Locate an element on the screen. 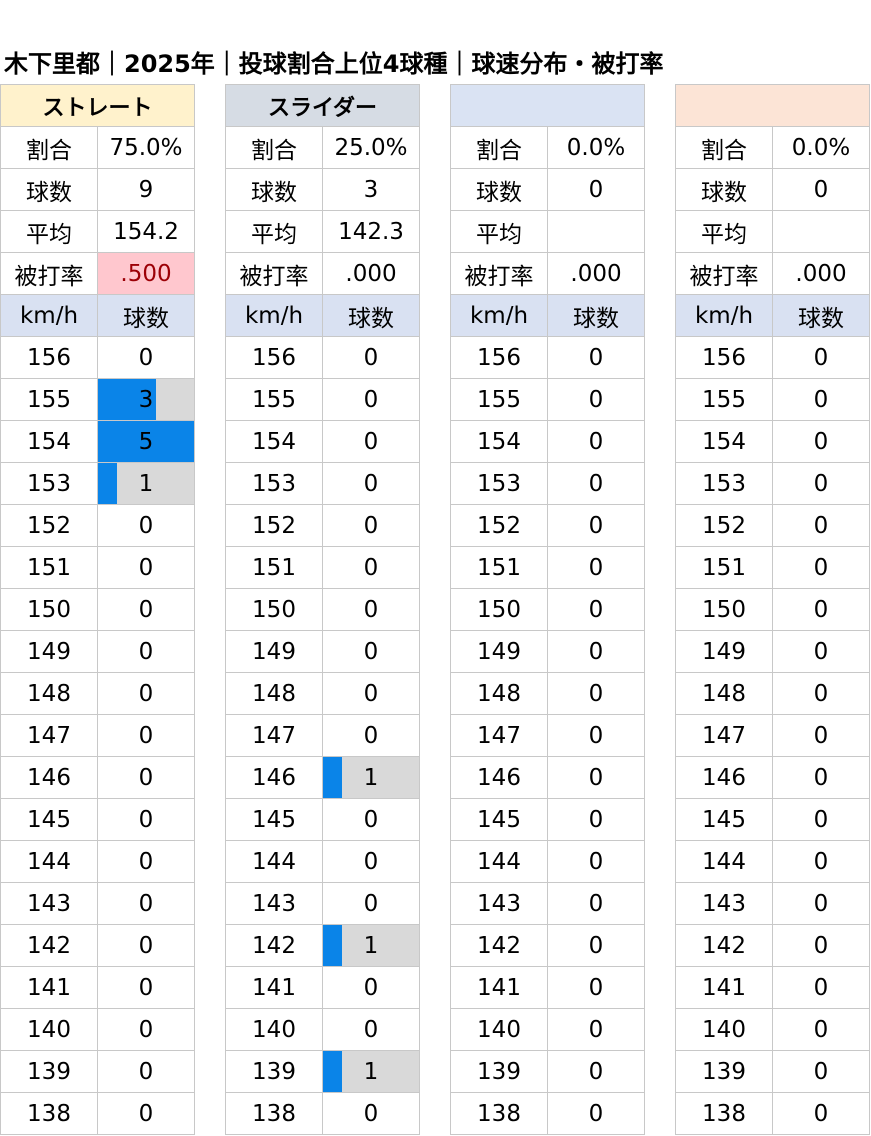 Image resolution: width=871 pixels, height=1136 pixels. speed-cell: 147 is located at coordinates (499, 735).